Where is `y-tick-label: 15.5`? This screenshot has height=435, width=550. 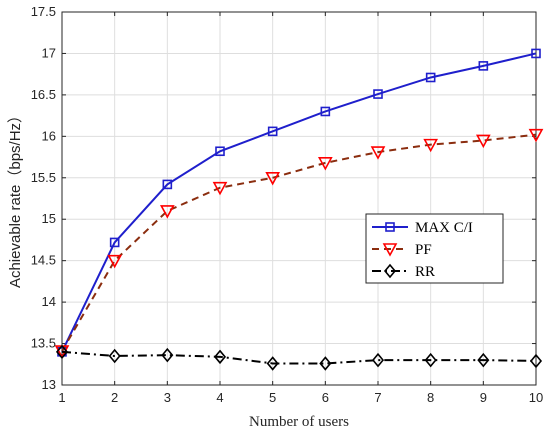
y-tick-label: 15.5 is located at coordinates (43, 177).